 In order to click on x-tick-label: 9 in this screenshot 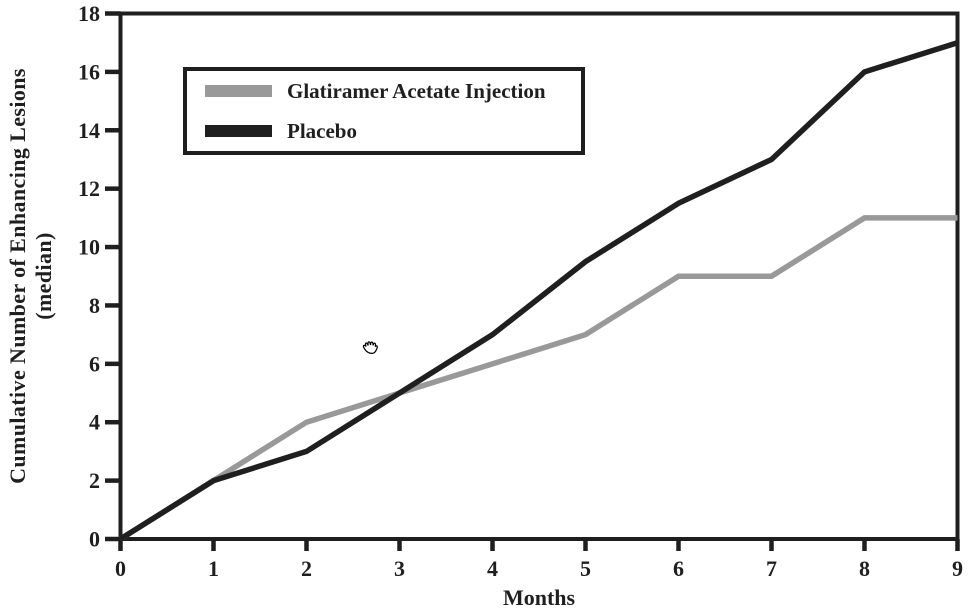, I will do `click(957, 568)`.